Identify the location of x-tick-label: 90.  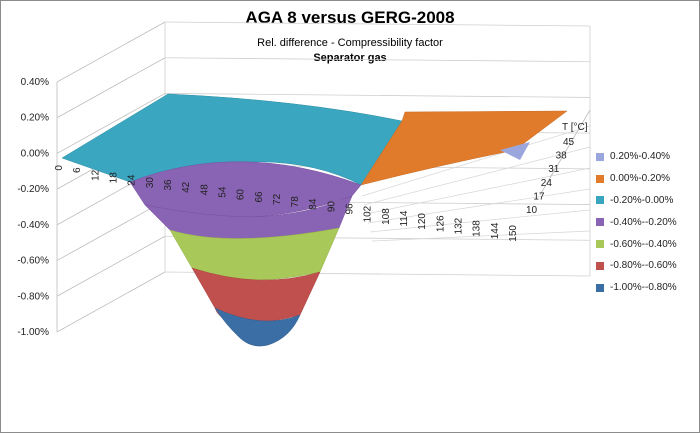
(331, 207).